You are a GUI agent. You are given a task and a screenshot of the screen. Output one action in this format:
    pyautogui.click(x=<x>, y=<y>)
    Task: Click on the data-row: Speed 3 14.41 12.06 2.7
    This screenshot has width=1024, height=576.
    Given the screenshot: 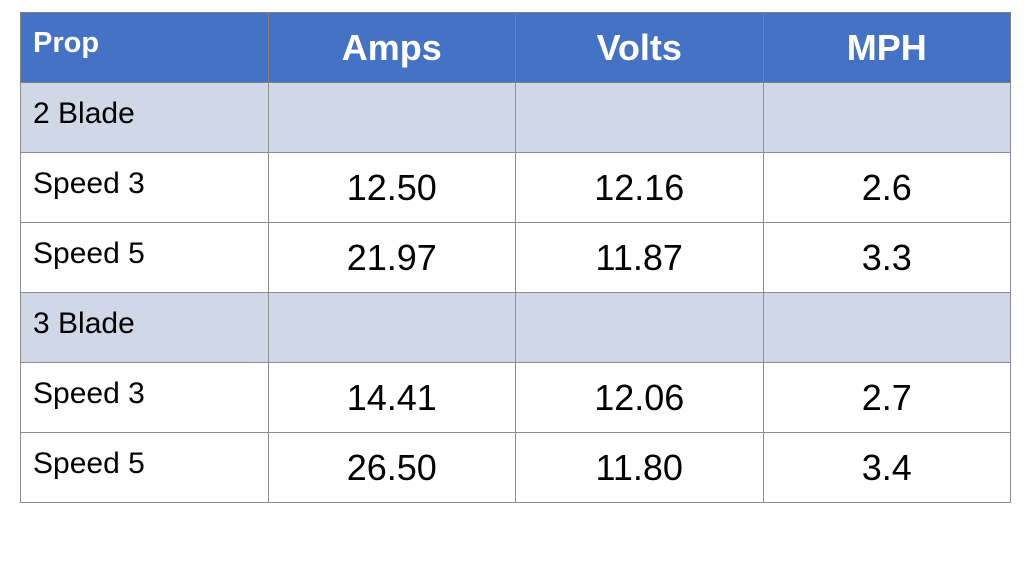 What is the action you would take?
    pyautogui.click(x=515, y=397)
    